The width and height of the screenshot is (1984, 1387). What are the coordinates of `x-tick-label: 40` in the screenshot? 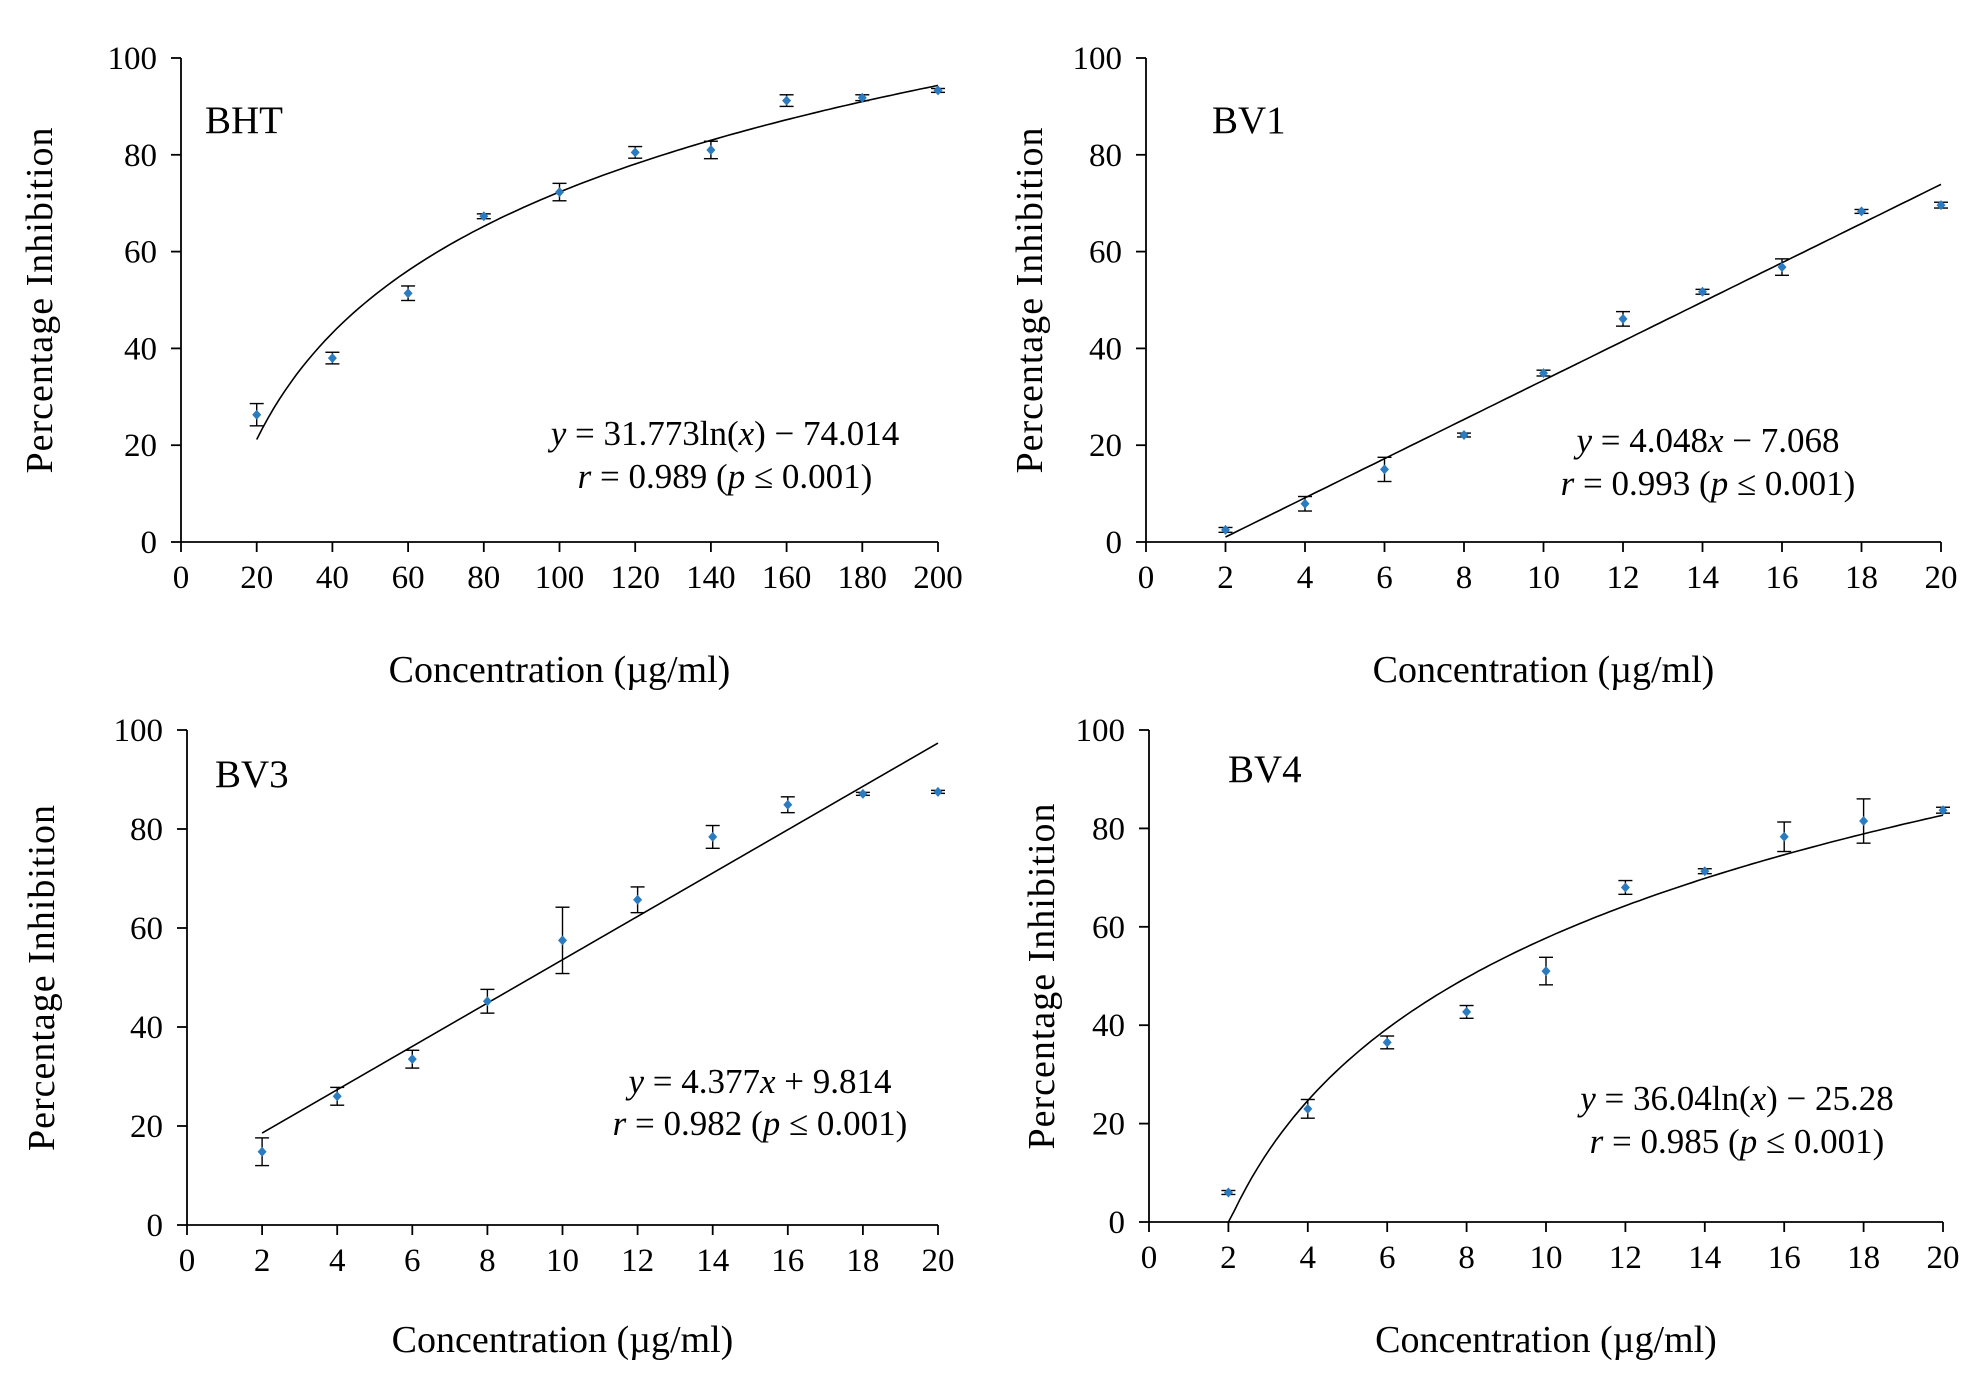 It's located at (332, 578).